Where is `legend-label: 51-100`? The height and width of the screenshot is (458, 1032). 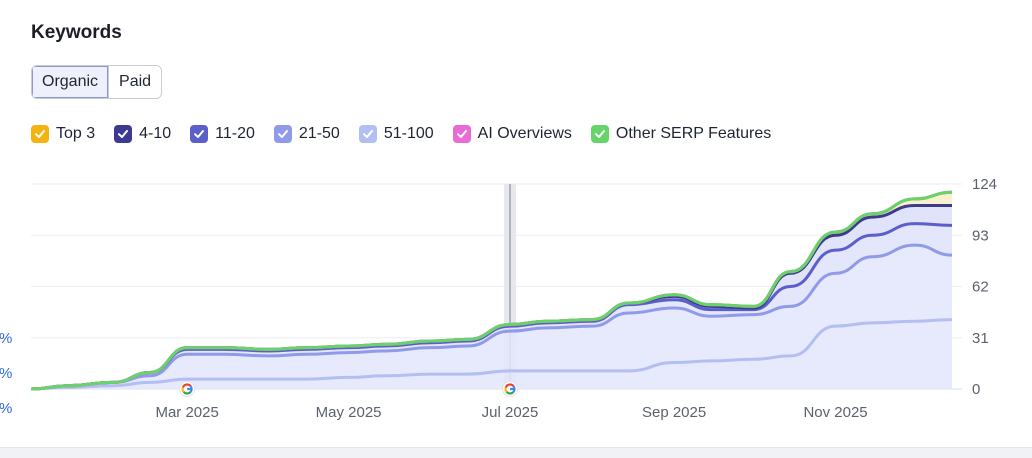
legend-label: 51-100 is located at coordinates (408, 133).